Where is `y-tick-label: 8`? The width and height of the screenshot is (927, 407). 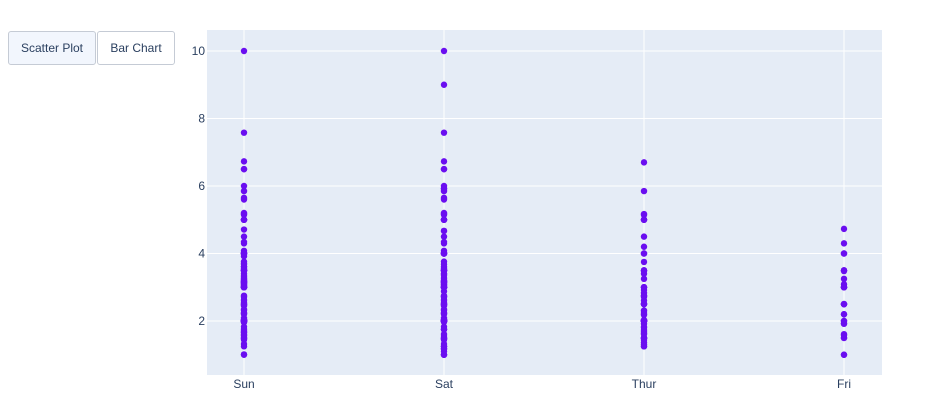
y-tick-label: 8 is located at coordinates (201, 119).